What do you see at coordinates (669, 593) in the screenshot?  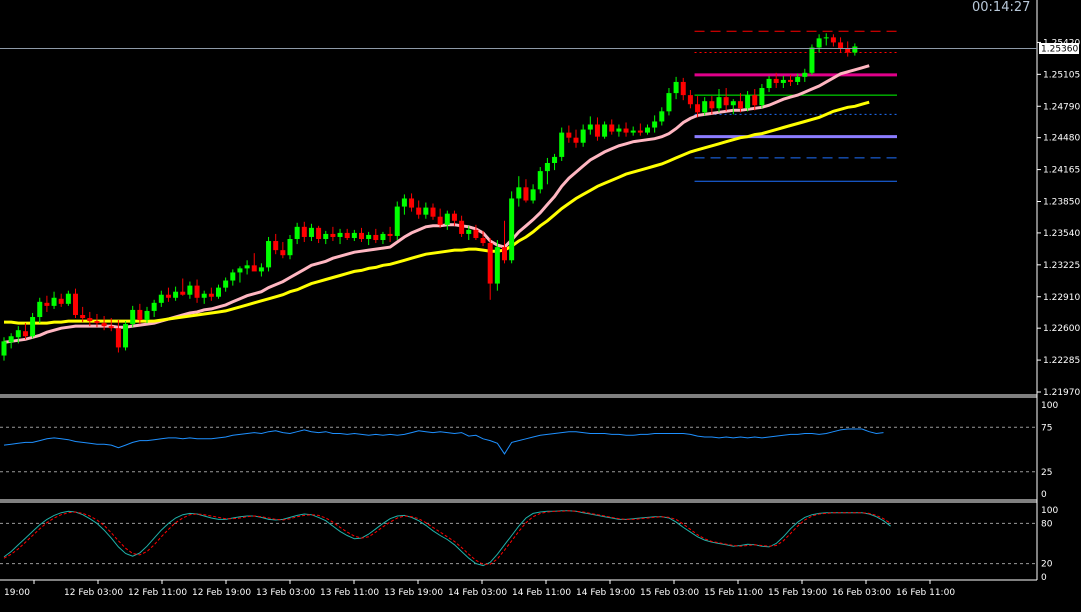 I see `time-tick-label: 15 Feb 03:00` at bounding box center [669, 593].